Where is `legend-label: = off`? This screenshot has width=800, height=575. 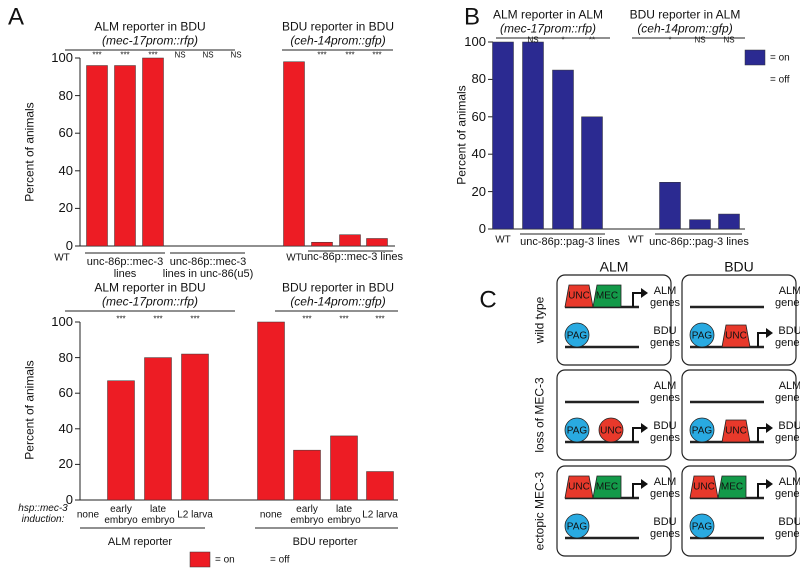
legend-label: = off is located at coordinates (280, 560).